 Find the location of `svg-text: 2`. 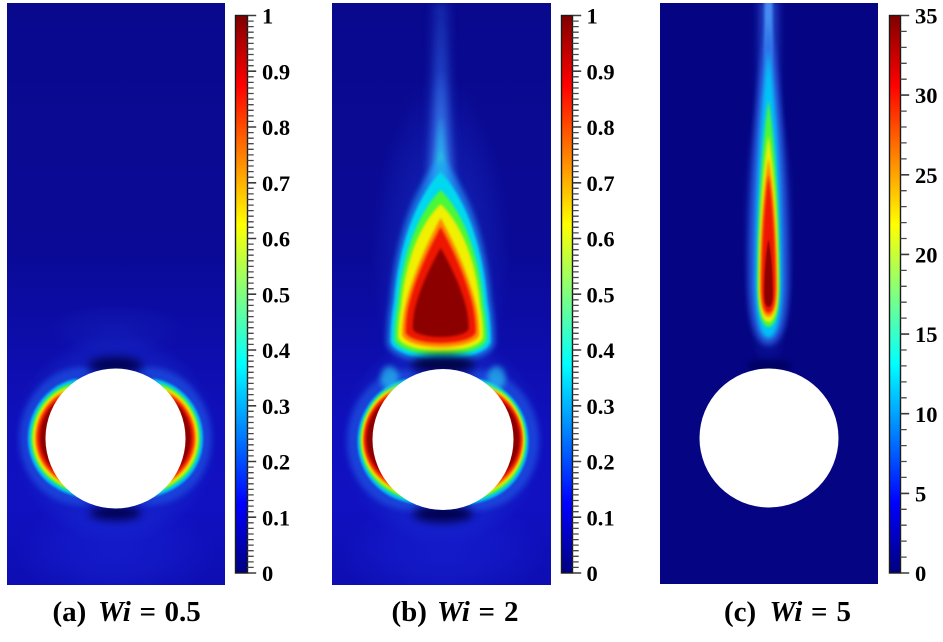

svg-text: 2 is located at coordinates (511, 612).